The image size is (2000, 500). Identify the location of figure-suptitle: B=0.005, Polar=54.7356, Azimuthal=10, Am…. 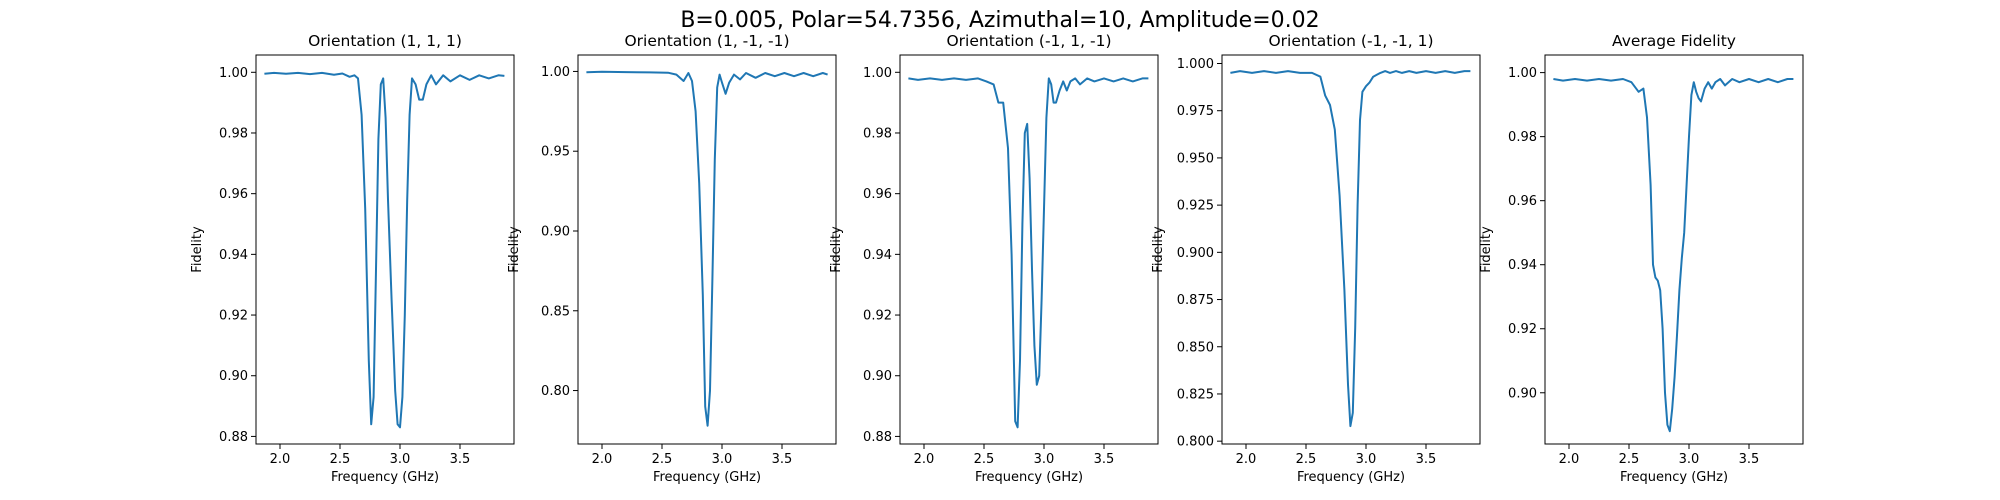
(999, 20).